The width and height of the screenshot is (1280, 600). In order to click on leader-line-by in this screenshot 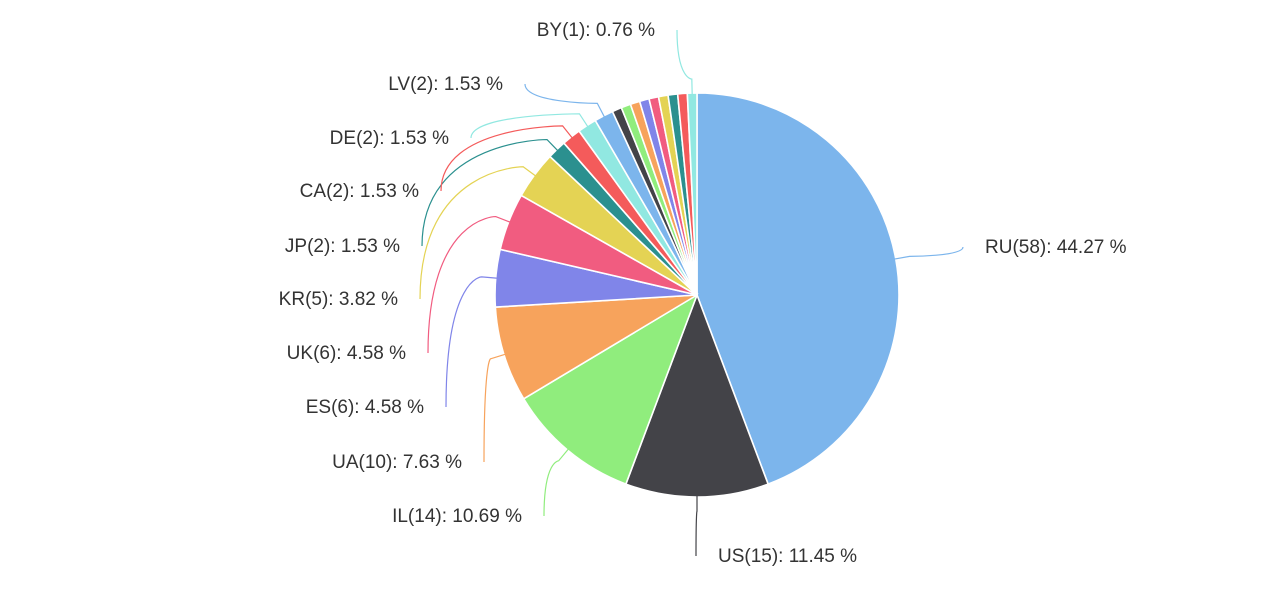, I will do `click(684, 62)`.